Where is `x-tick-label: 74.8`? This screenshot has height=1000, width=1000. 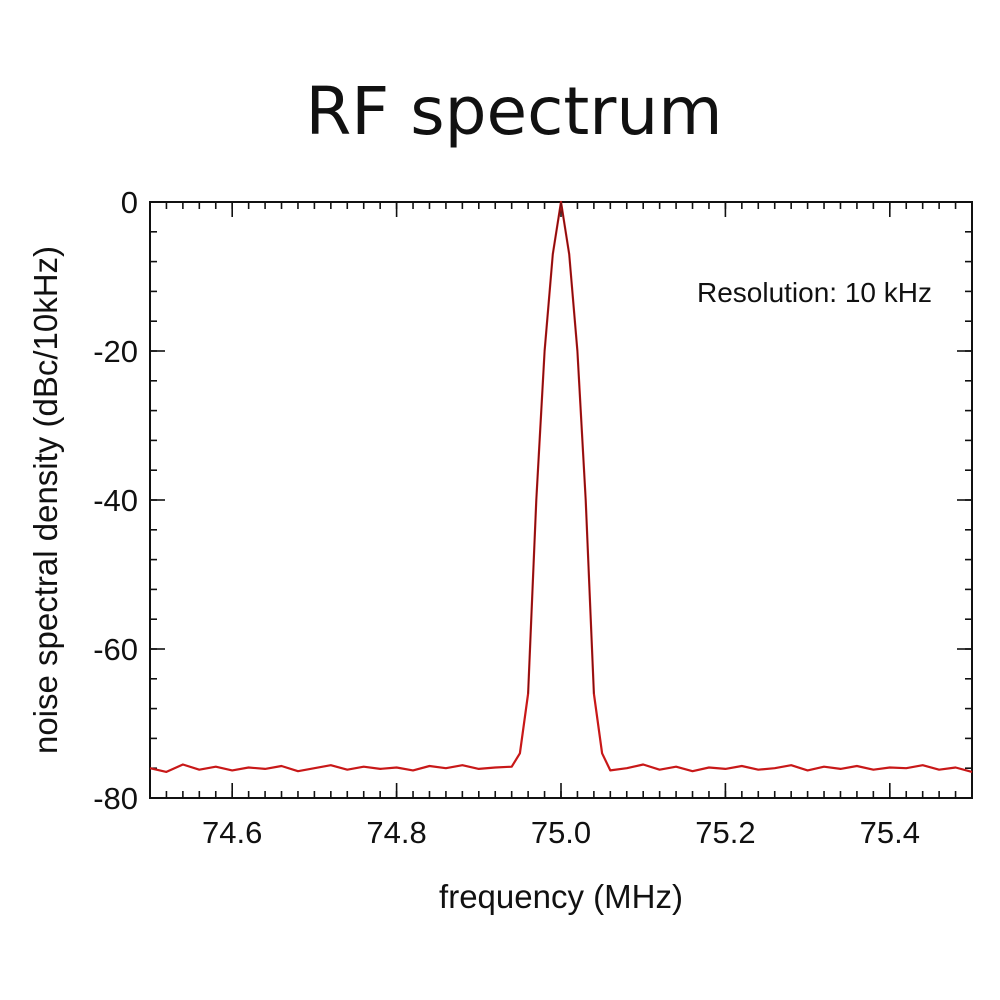 x-tick-label: 74.8 is located at coordinates (396, 832).